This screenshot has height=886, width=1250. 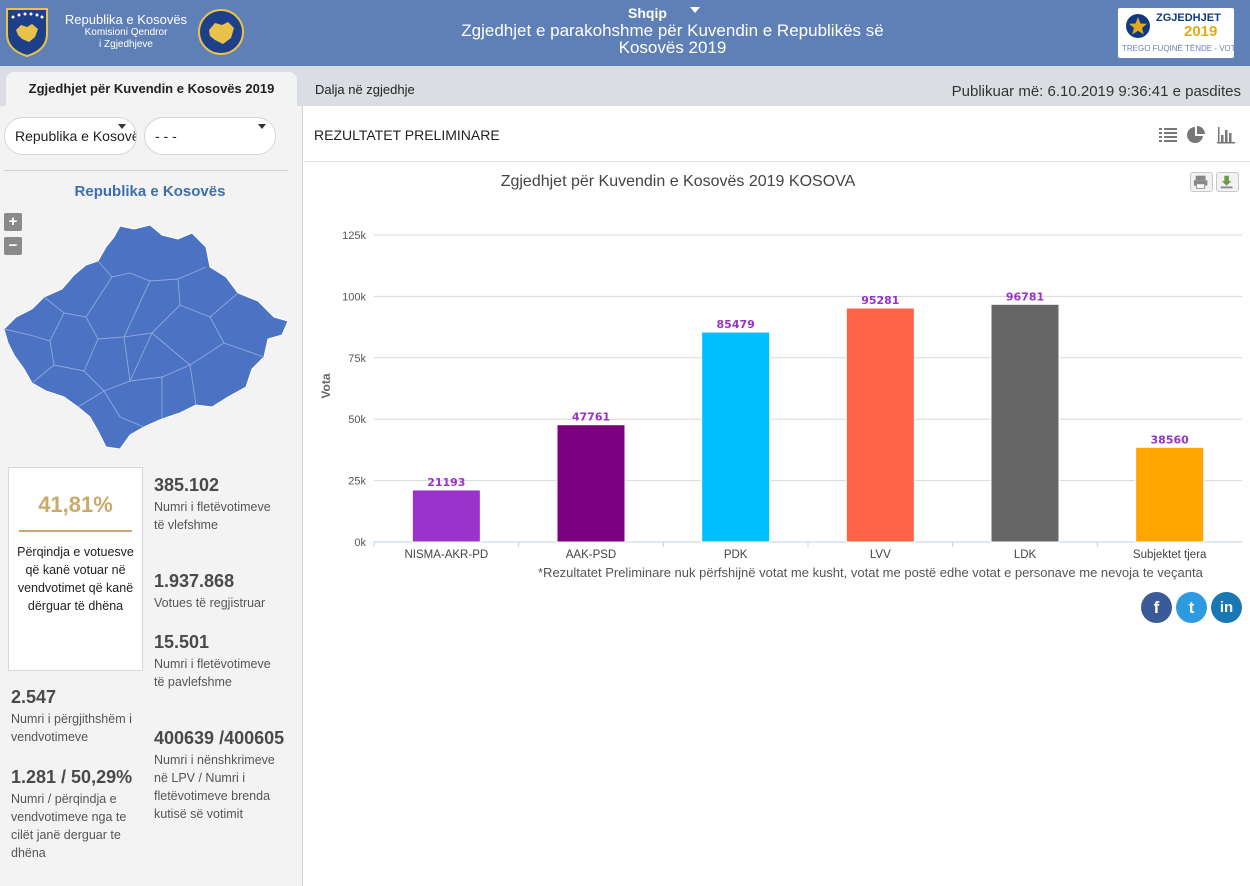 I want to click on chart-y-ticks: 0k 25k 50k 75k 100k 125k, so click(x=354, y=389).